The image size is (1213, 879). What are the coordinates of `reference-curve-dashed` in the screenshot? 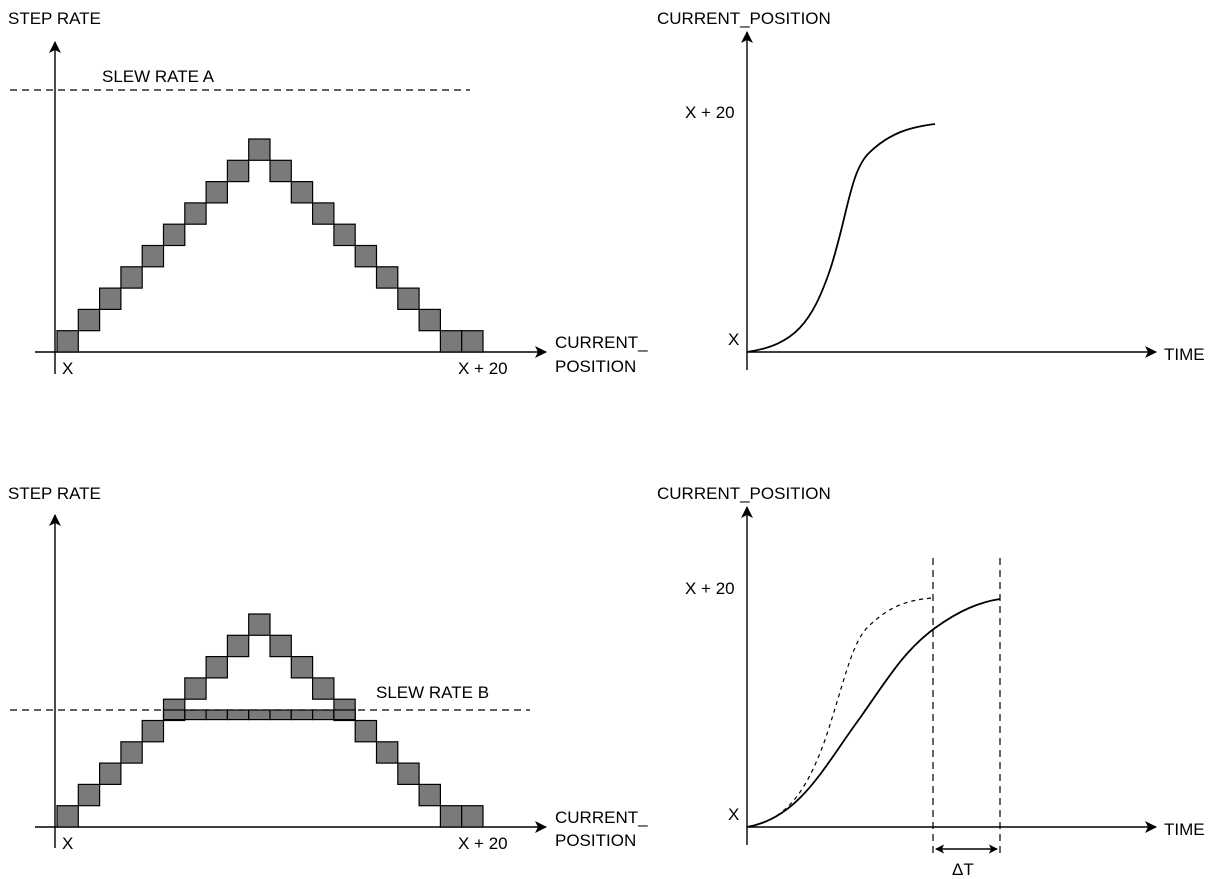 It's located at (840, 712).